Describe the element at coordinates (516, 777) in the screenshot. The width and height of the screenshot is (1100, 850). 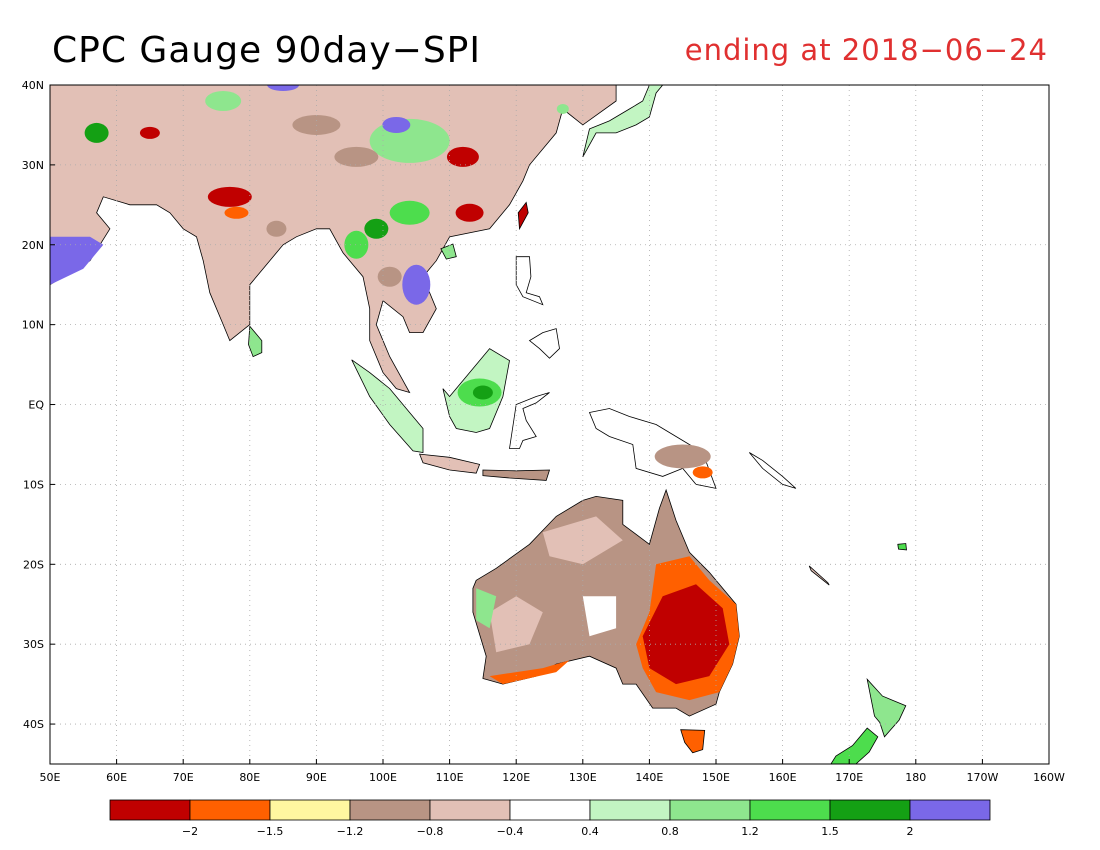
I see `lon-tick-label: 120E` at that location.